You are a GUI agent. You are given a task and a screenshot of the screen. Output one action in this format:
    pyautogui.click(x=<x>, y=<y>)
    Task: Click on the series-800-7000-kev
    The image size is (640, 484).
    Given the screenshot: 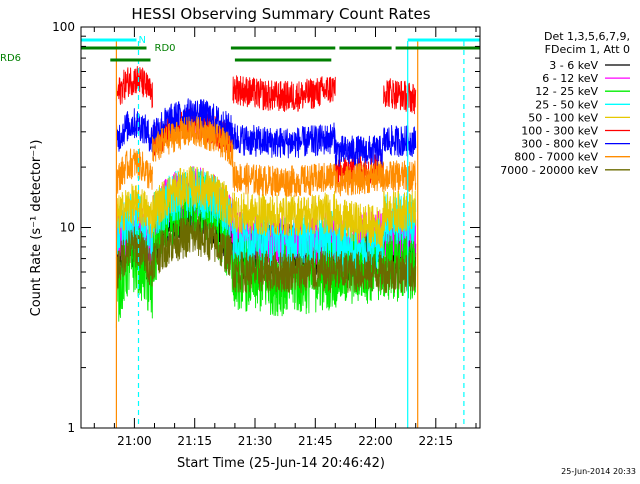 What is the action you would take?
    pyautogui.click(x=266, y=157)
    